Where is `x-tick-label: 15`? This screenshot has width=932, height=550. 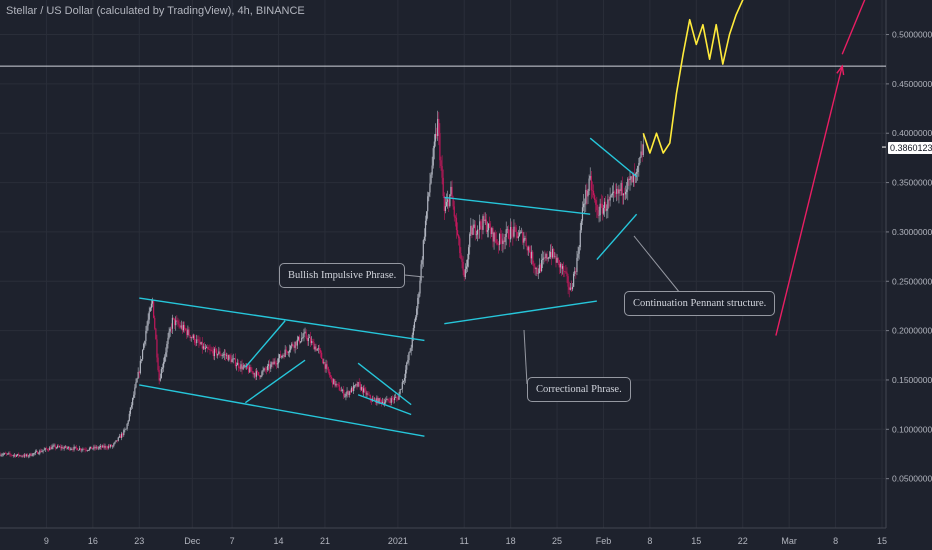
x-tick-label: 15 is located at coordinates (696, 541).